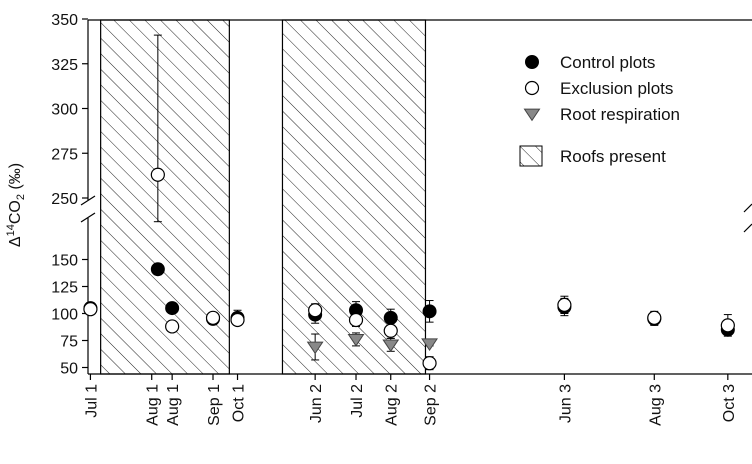  I want to click on y-tick-label: 50, so click(69, 369).